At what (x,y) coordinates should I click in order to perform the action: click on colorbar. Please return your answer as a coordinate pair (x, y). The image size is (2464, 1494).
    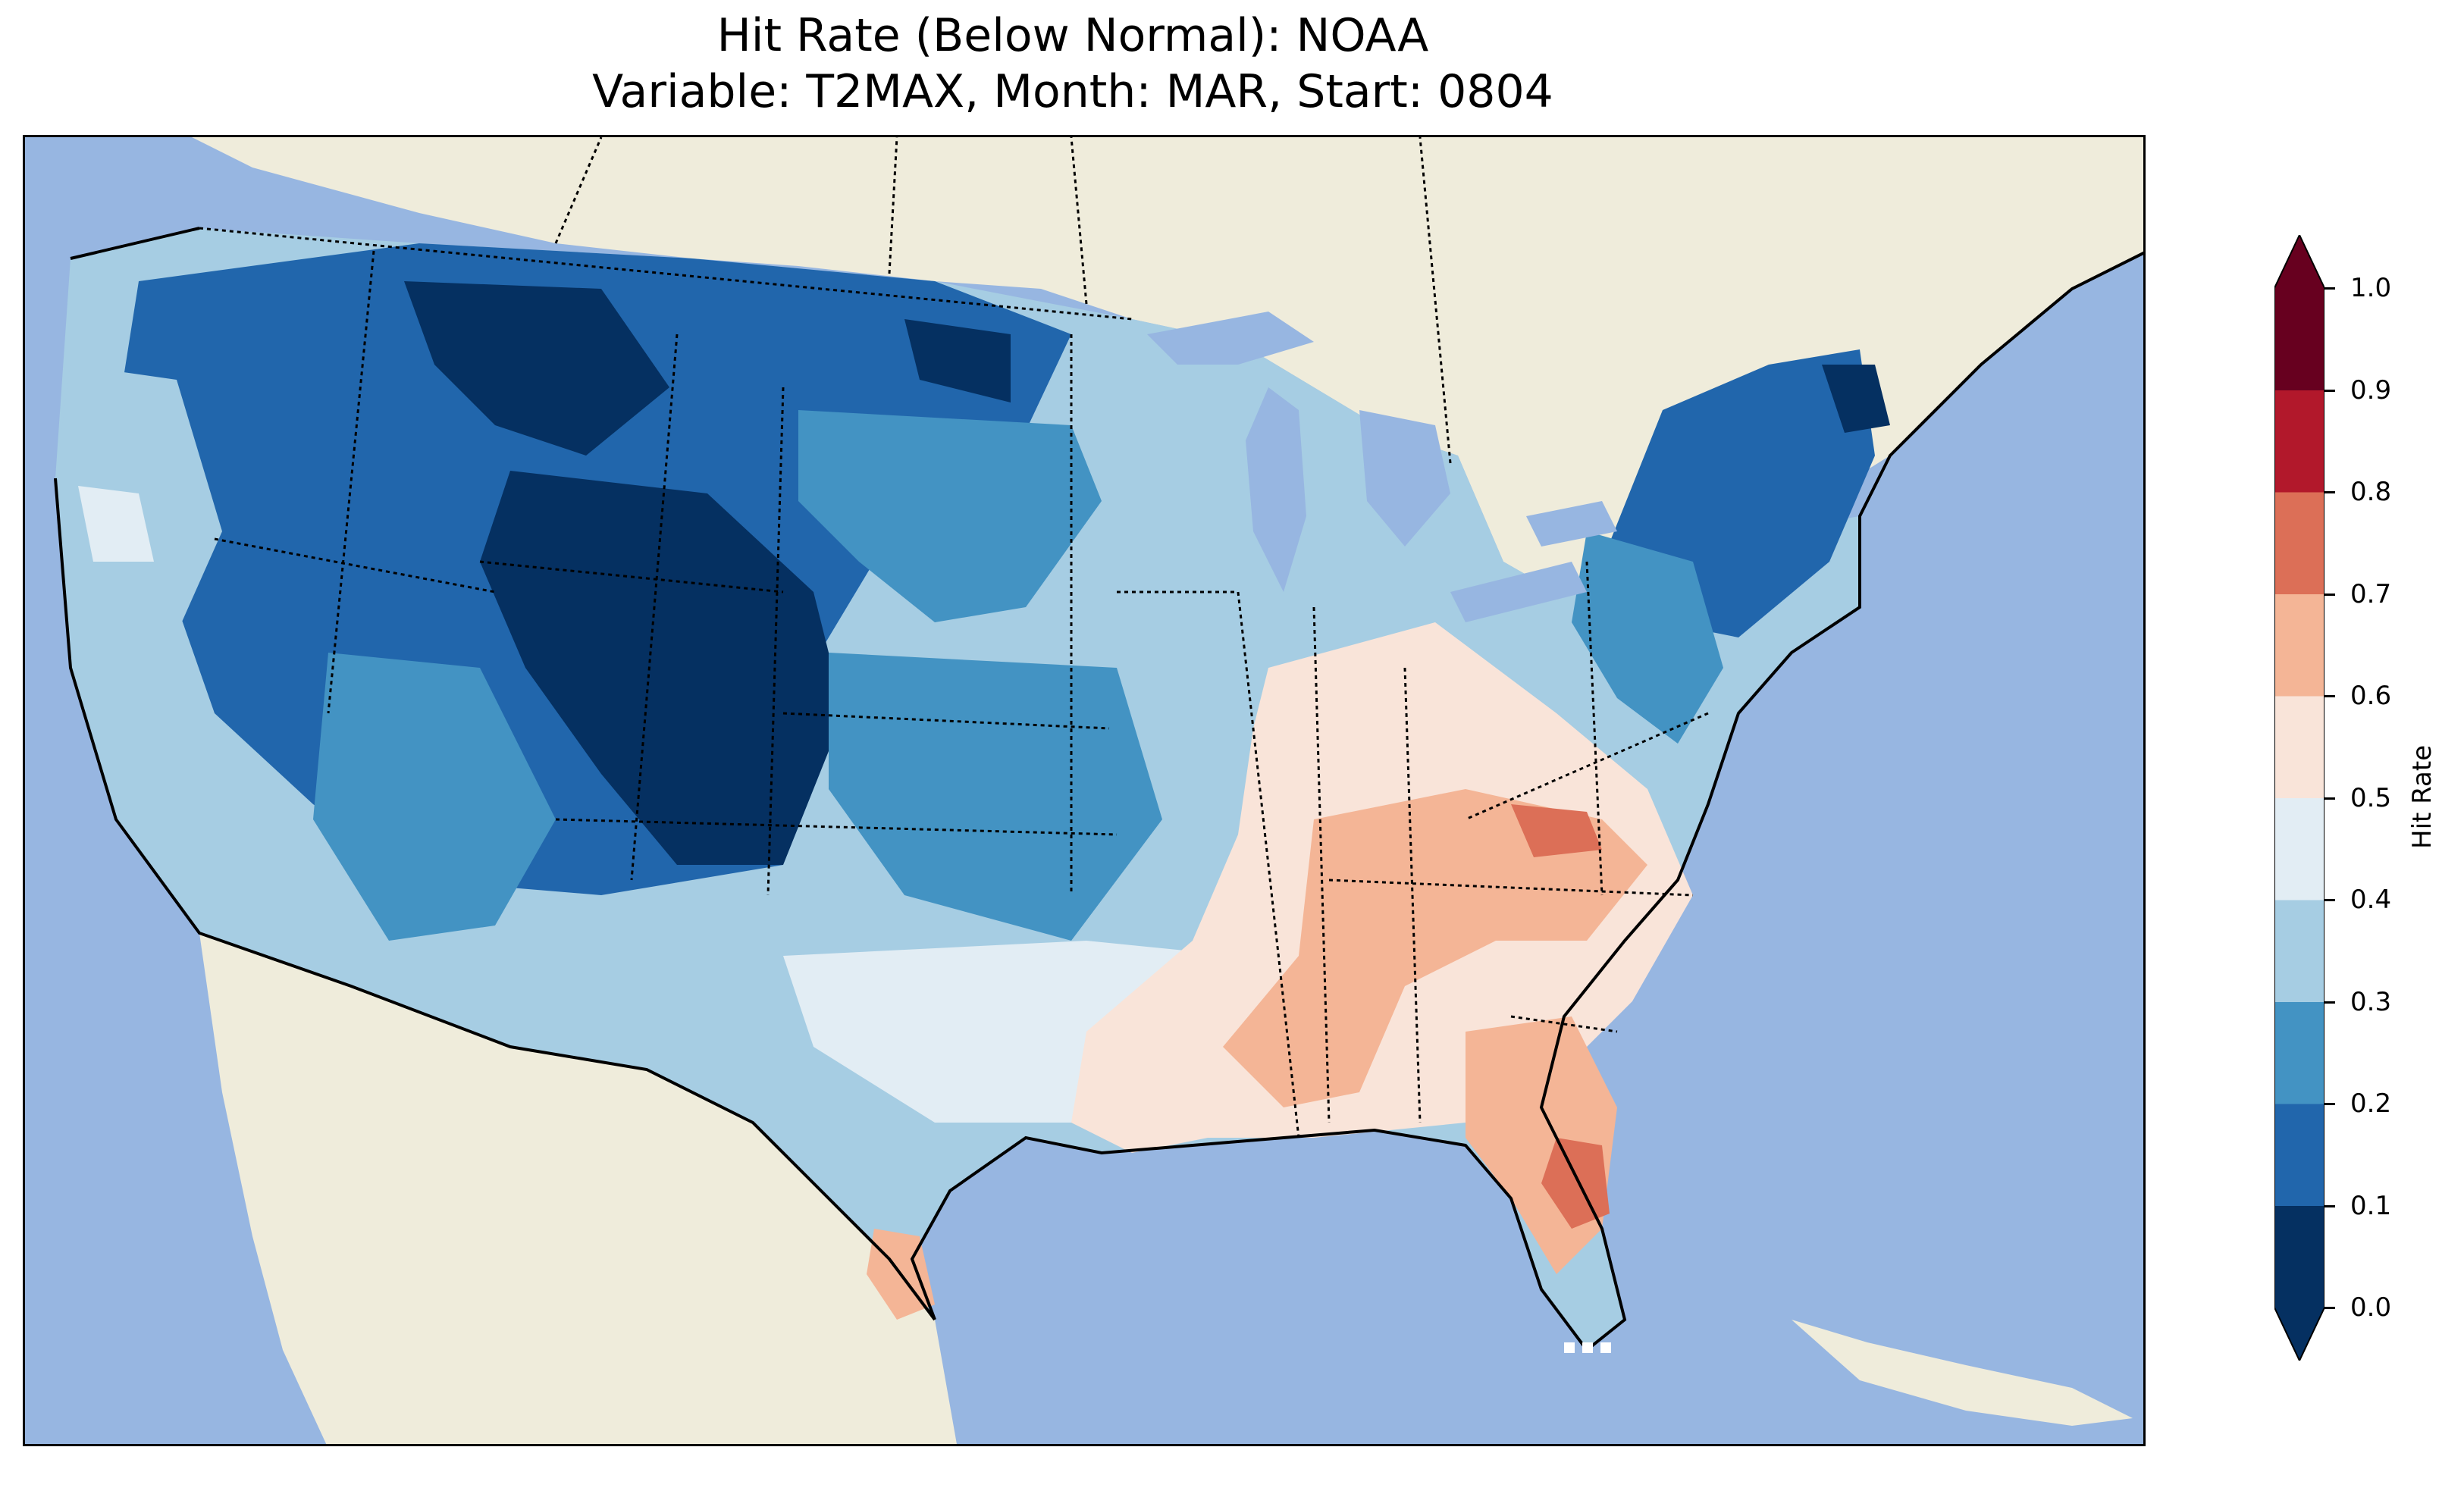
    Looking at the image, I should click on (2299, 798).